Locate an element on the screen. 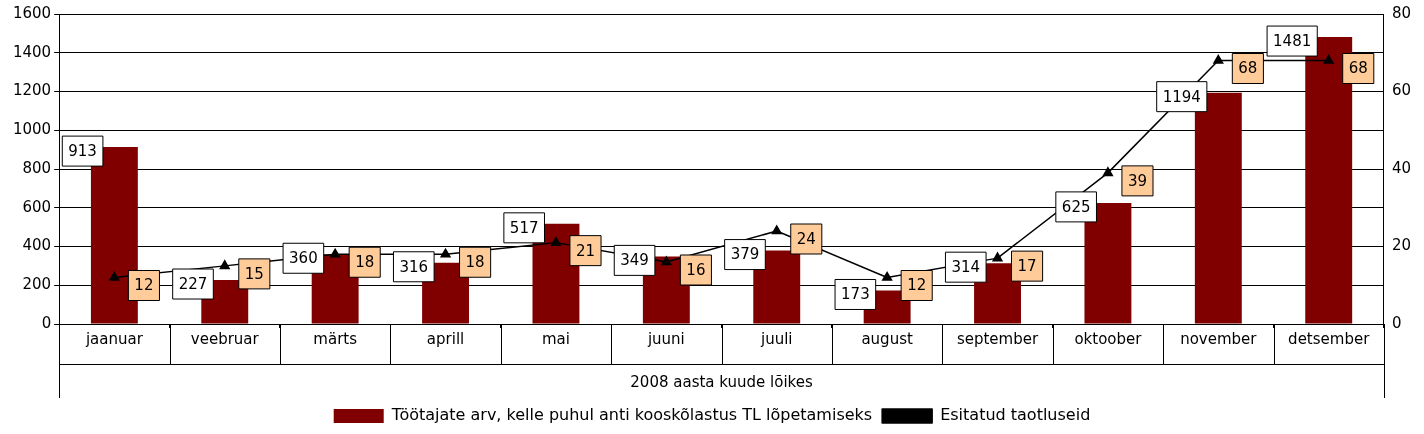 This screenshot has height=434, width=1424. x-tick-label: august is located at coordinates (887, 338).